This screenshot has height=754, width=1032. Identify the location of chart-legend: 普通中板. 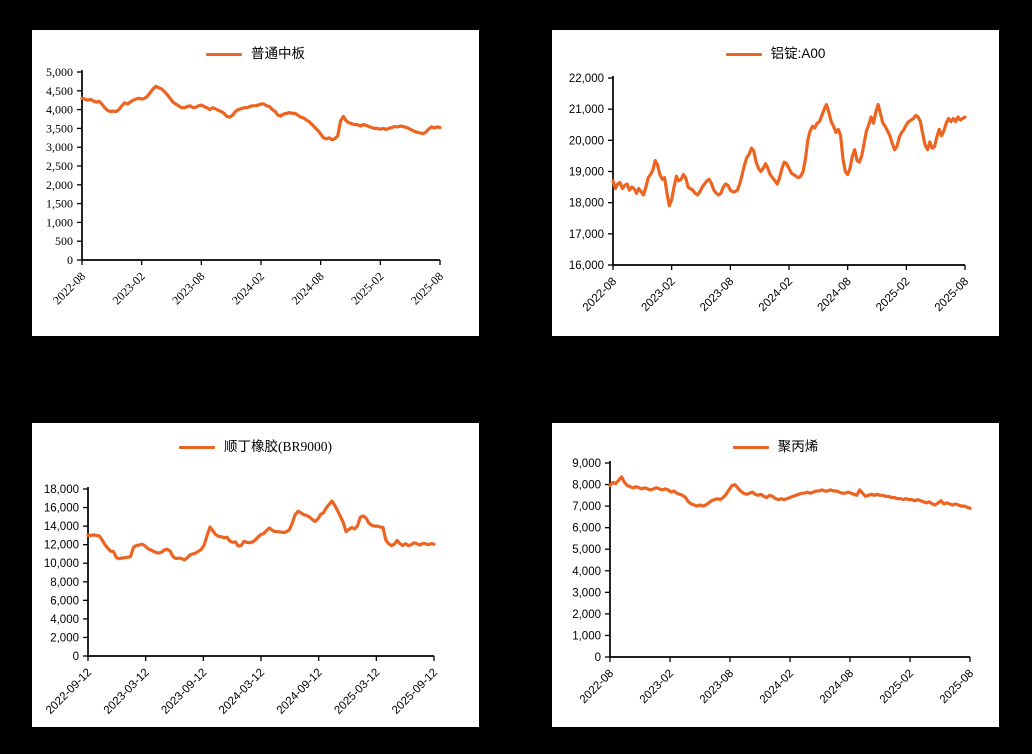
(255, 54).